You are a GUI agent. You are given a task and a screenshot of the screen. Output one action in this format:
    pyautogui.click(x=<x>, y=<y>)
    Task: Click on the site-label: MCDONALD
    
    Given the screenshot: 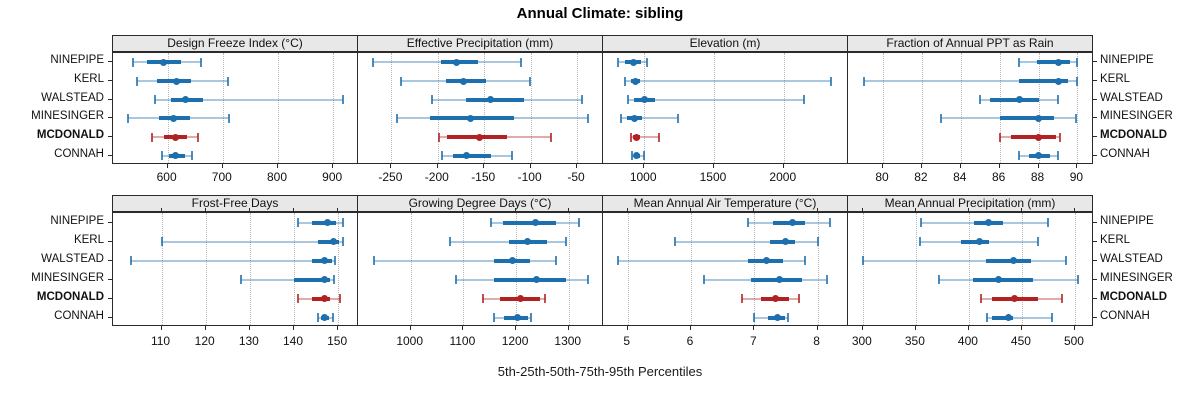 What is the action you would take?
    pyautogui.click(x=70, y=296)
    